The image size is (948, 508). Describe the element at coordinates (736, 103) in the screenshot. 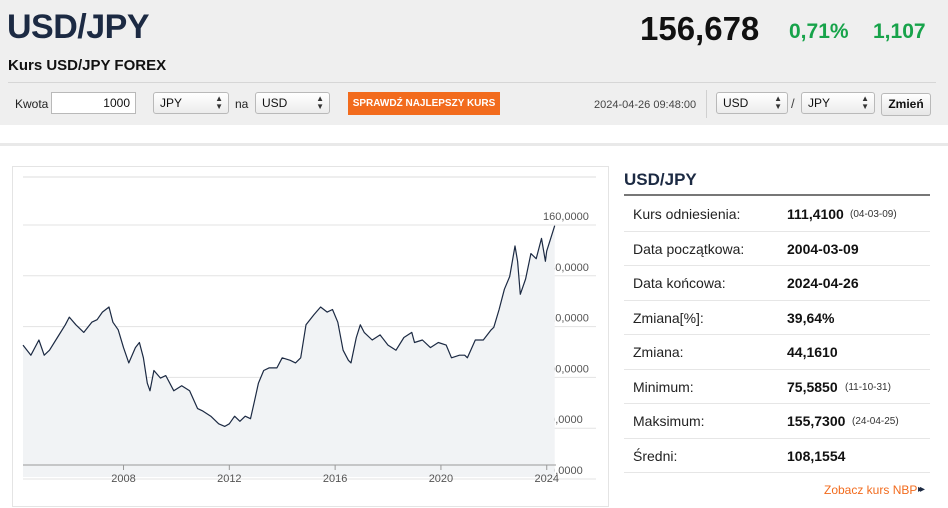

I see `pair-base-value: USD` at that location.